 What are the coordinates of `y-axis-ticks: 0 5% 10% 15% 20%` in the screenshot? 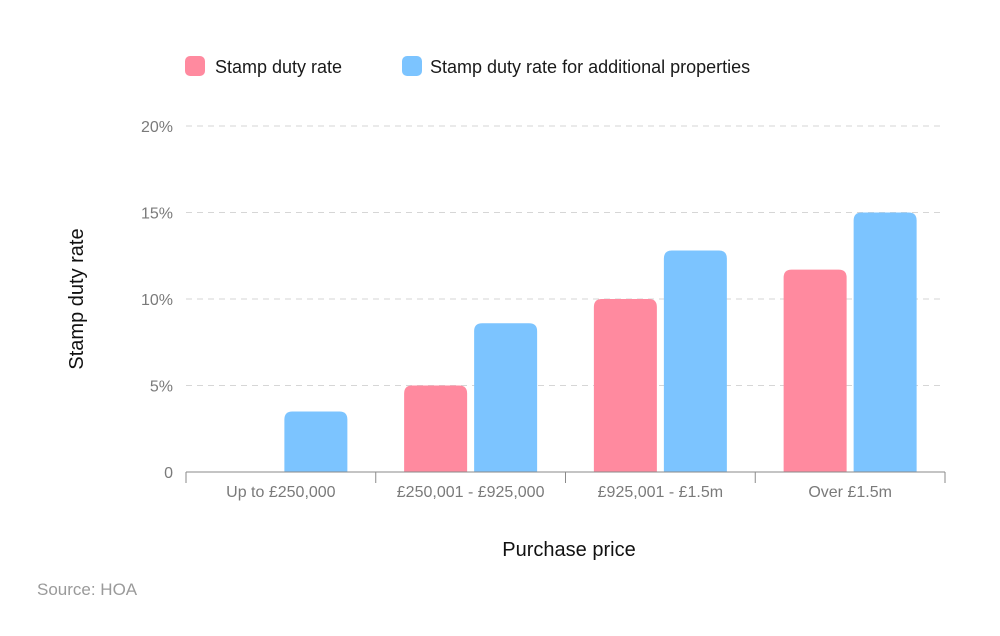 It's located at (157, 300).